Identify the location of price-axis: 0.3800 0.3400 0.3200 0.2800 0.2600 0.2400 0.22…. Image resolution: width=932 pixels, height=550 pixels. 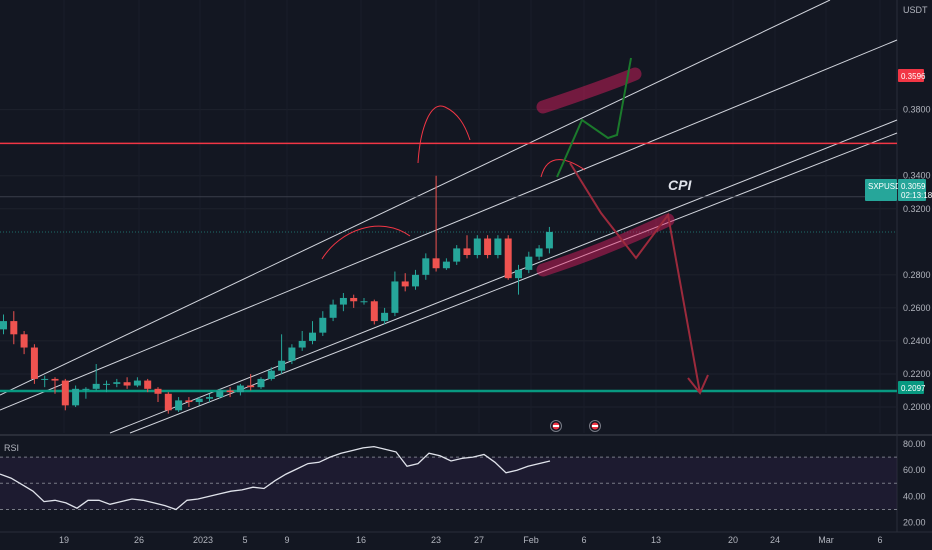
(917, 258).